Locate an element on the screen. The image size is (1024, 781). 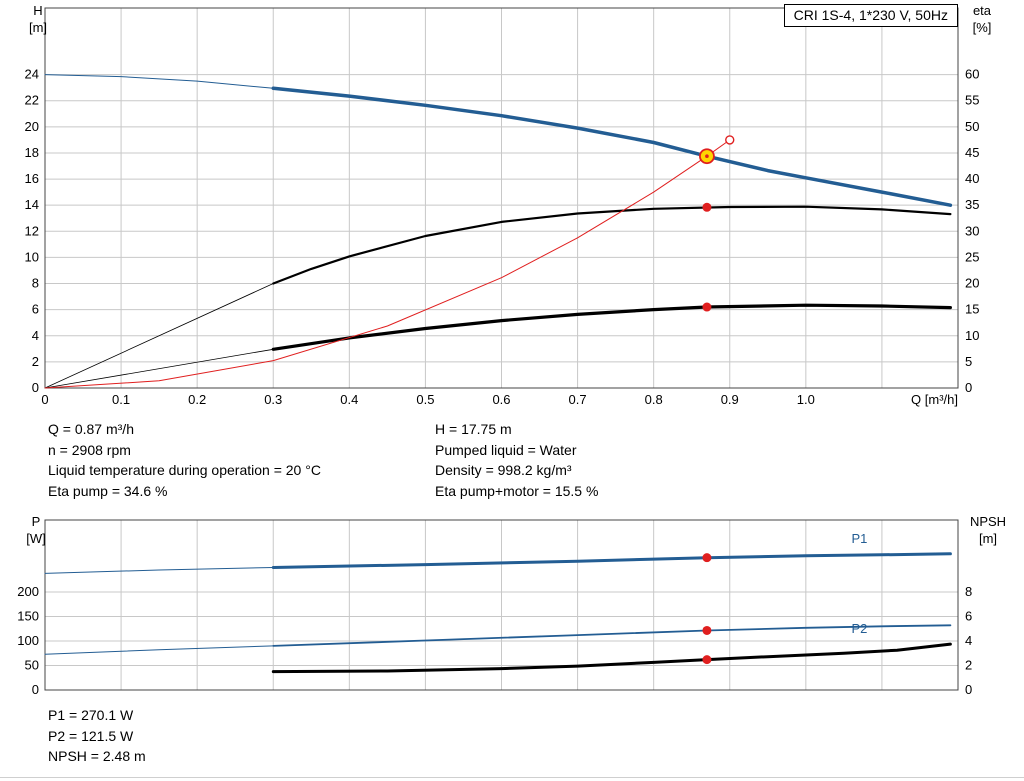
y-right-tick: 15 is located at coordinates (972, 309).